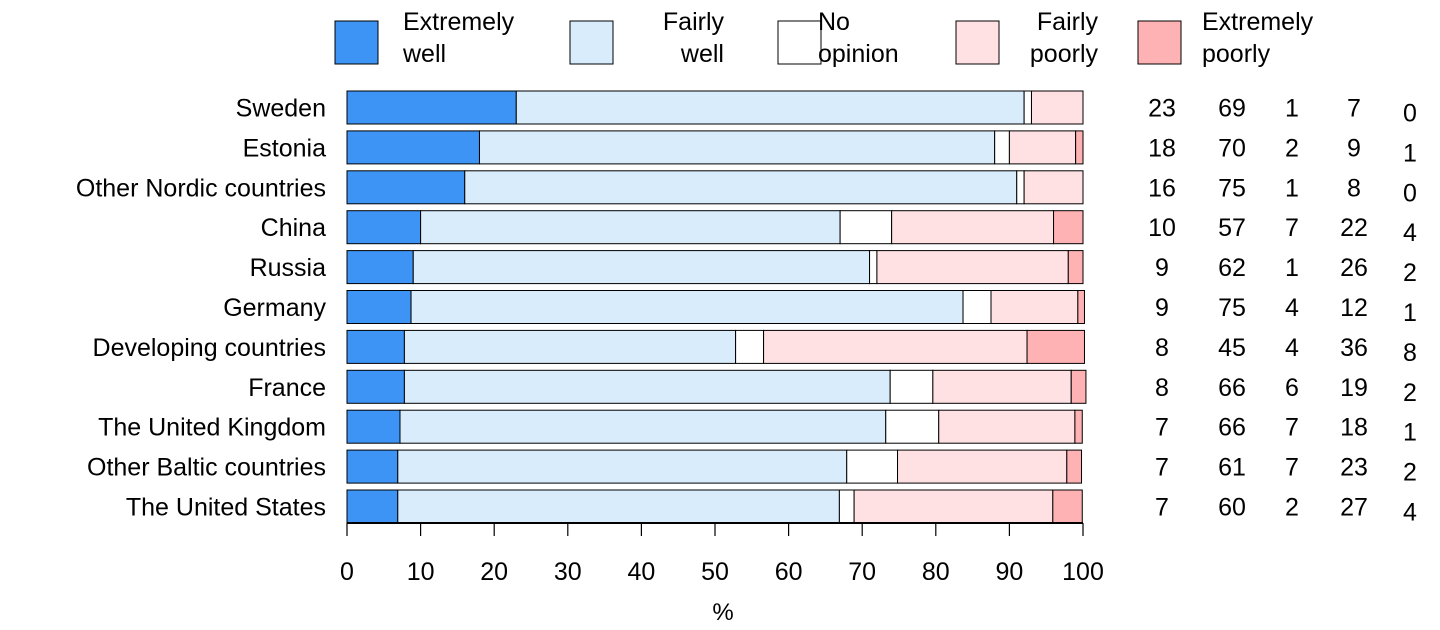 This screenshot has height=630, width=1440. What do you see at coordinates (274, 308) in the screenshot?
I see `category-label: Germany` at bounding box center [274, 308].